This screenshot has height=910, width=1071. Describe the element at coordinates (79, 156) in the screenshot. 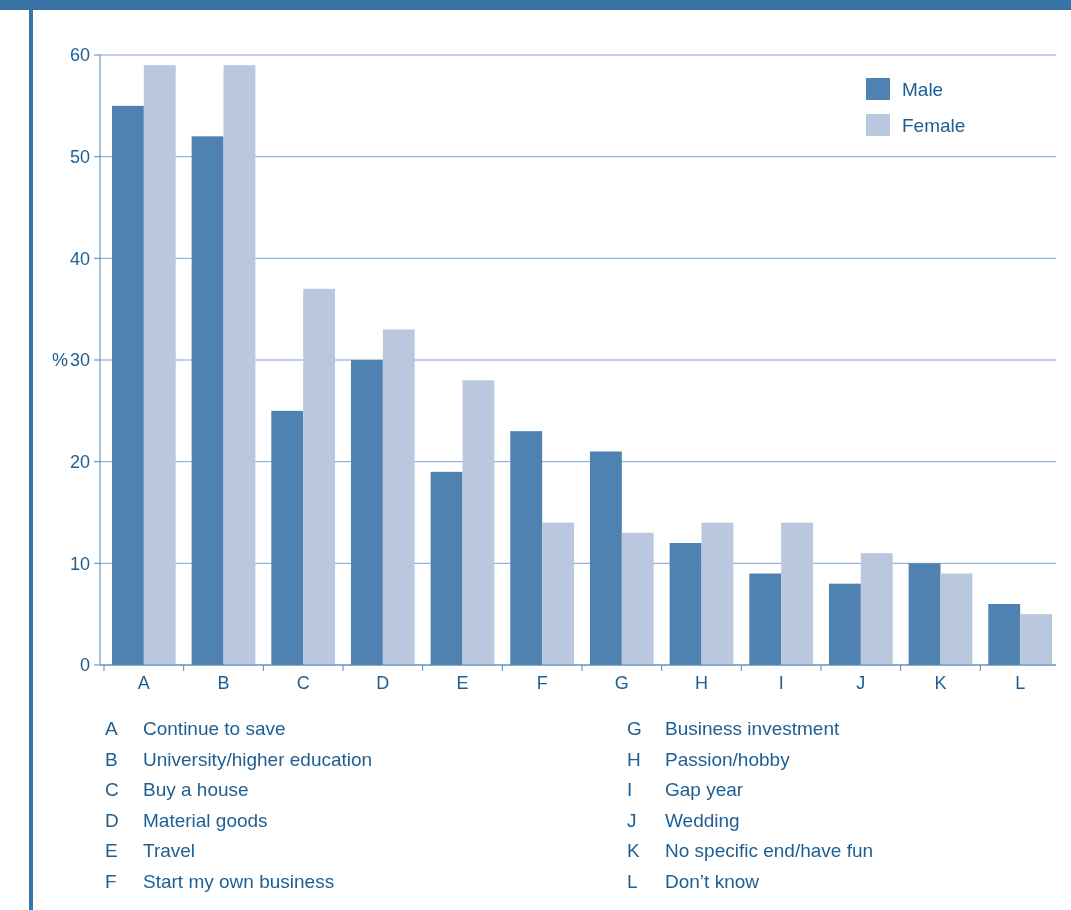

I see `y-tick-label: 50` at that location.